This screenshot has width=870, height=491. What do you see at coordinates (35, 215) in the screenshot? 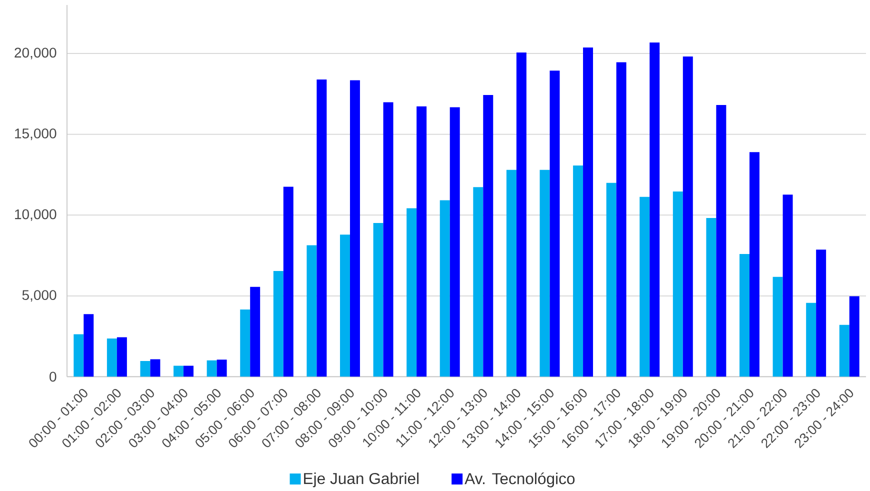
I see `y-tick-label: 10,000` at bounding box center [35, 215].